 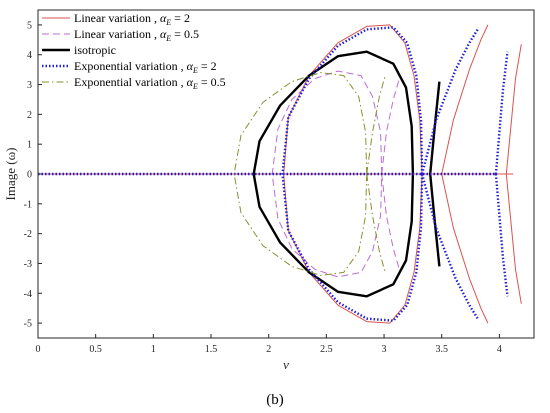 What do you see at coordinates (29, 115) in the screenshot?
I see `y-tick-label-3: 2` at bounding box center [29, 115].